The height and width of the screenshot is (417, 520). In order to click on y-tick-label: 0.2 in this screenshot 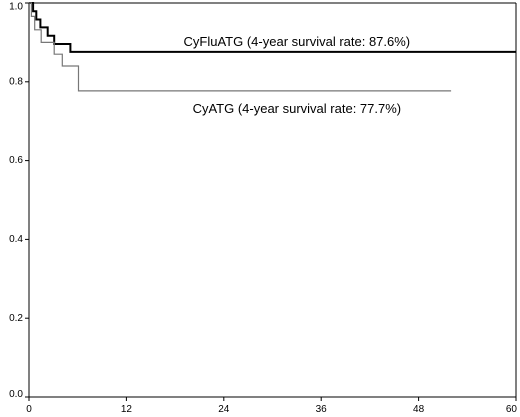, I will do `click(16, 318)`.